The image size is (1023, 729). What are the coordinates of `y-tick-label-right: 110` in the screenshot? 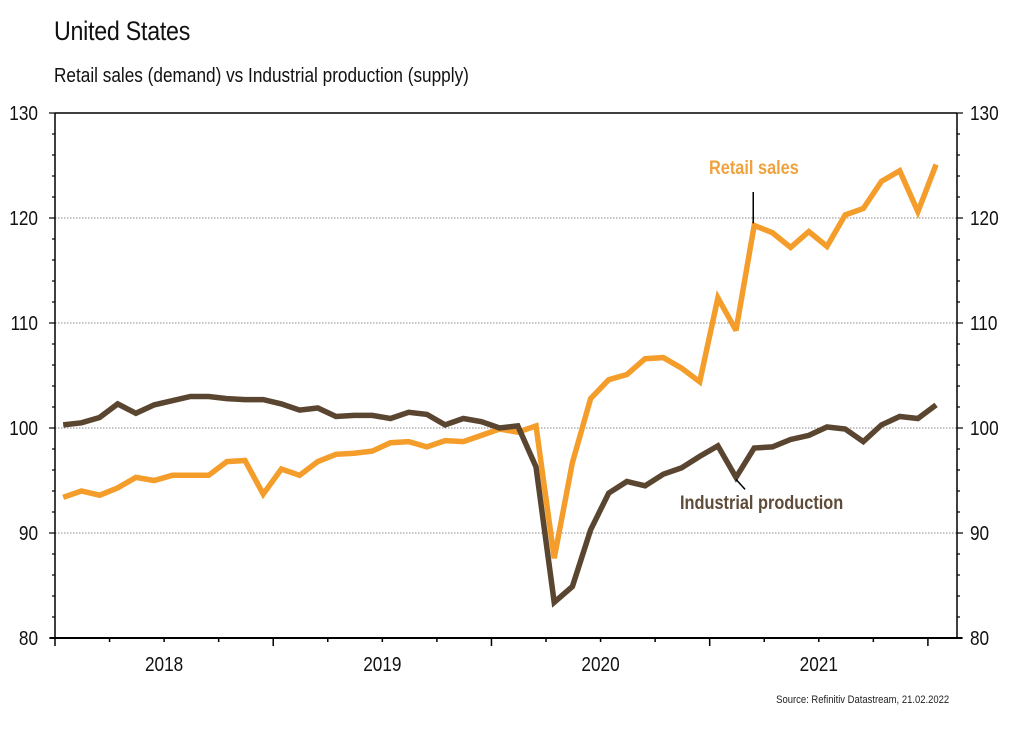 It's located at (983, 323).